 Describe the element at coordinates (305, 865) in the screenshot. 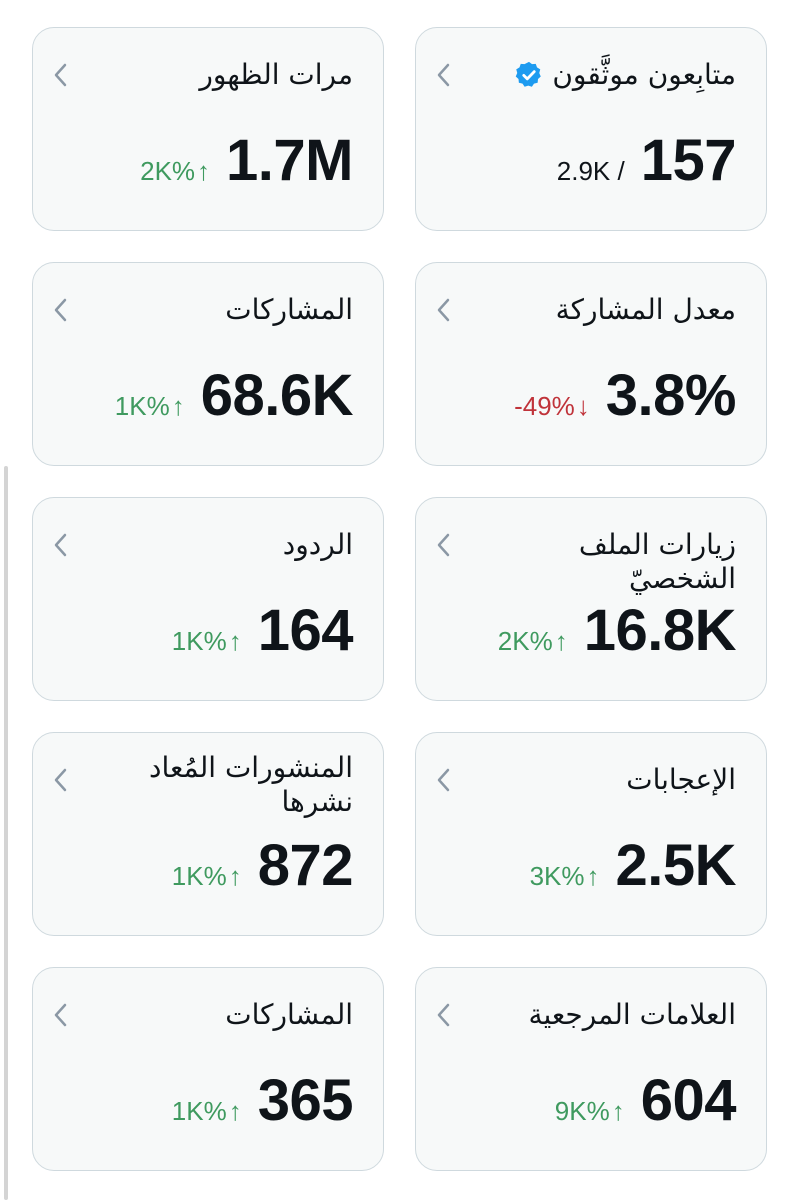

I see `metric-value: 872` at that location.